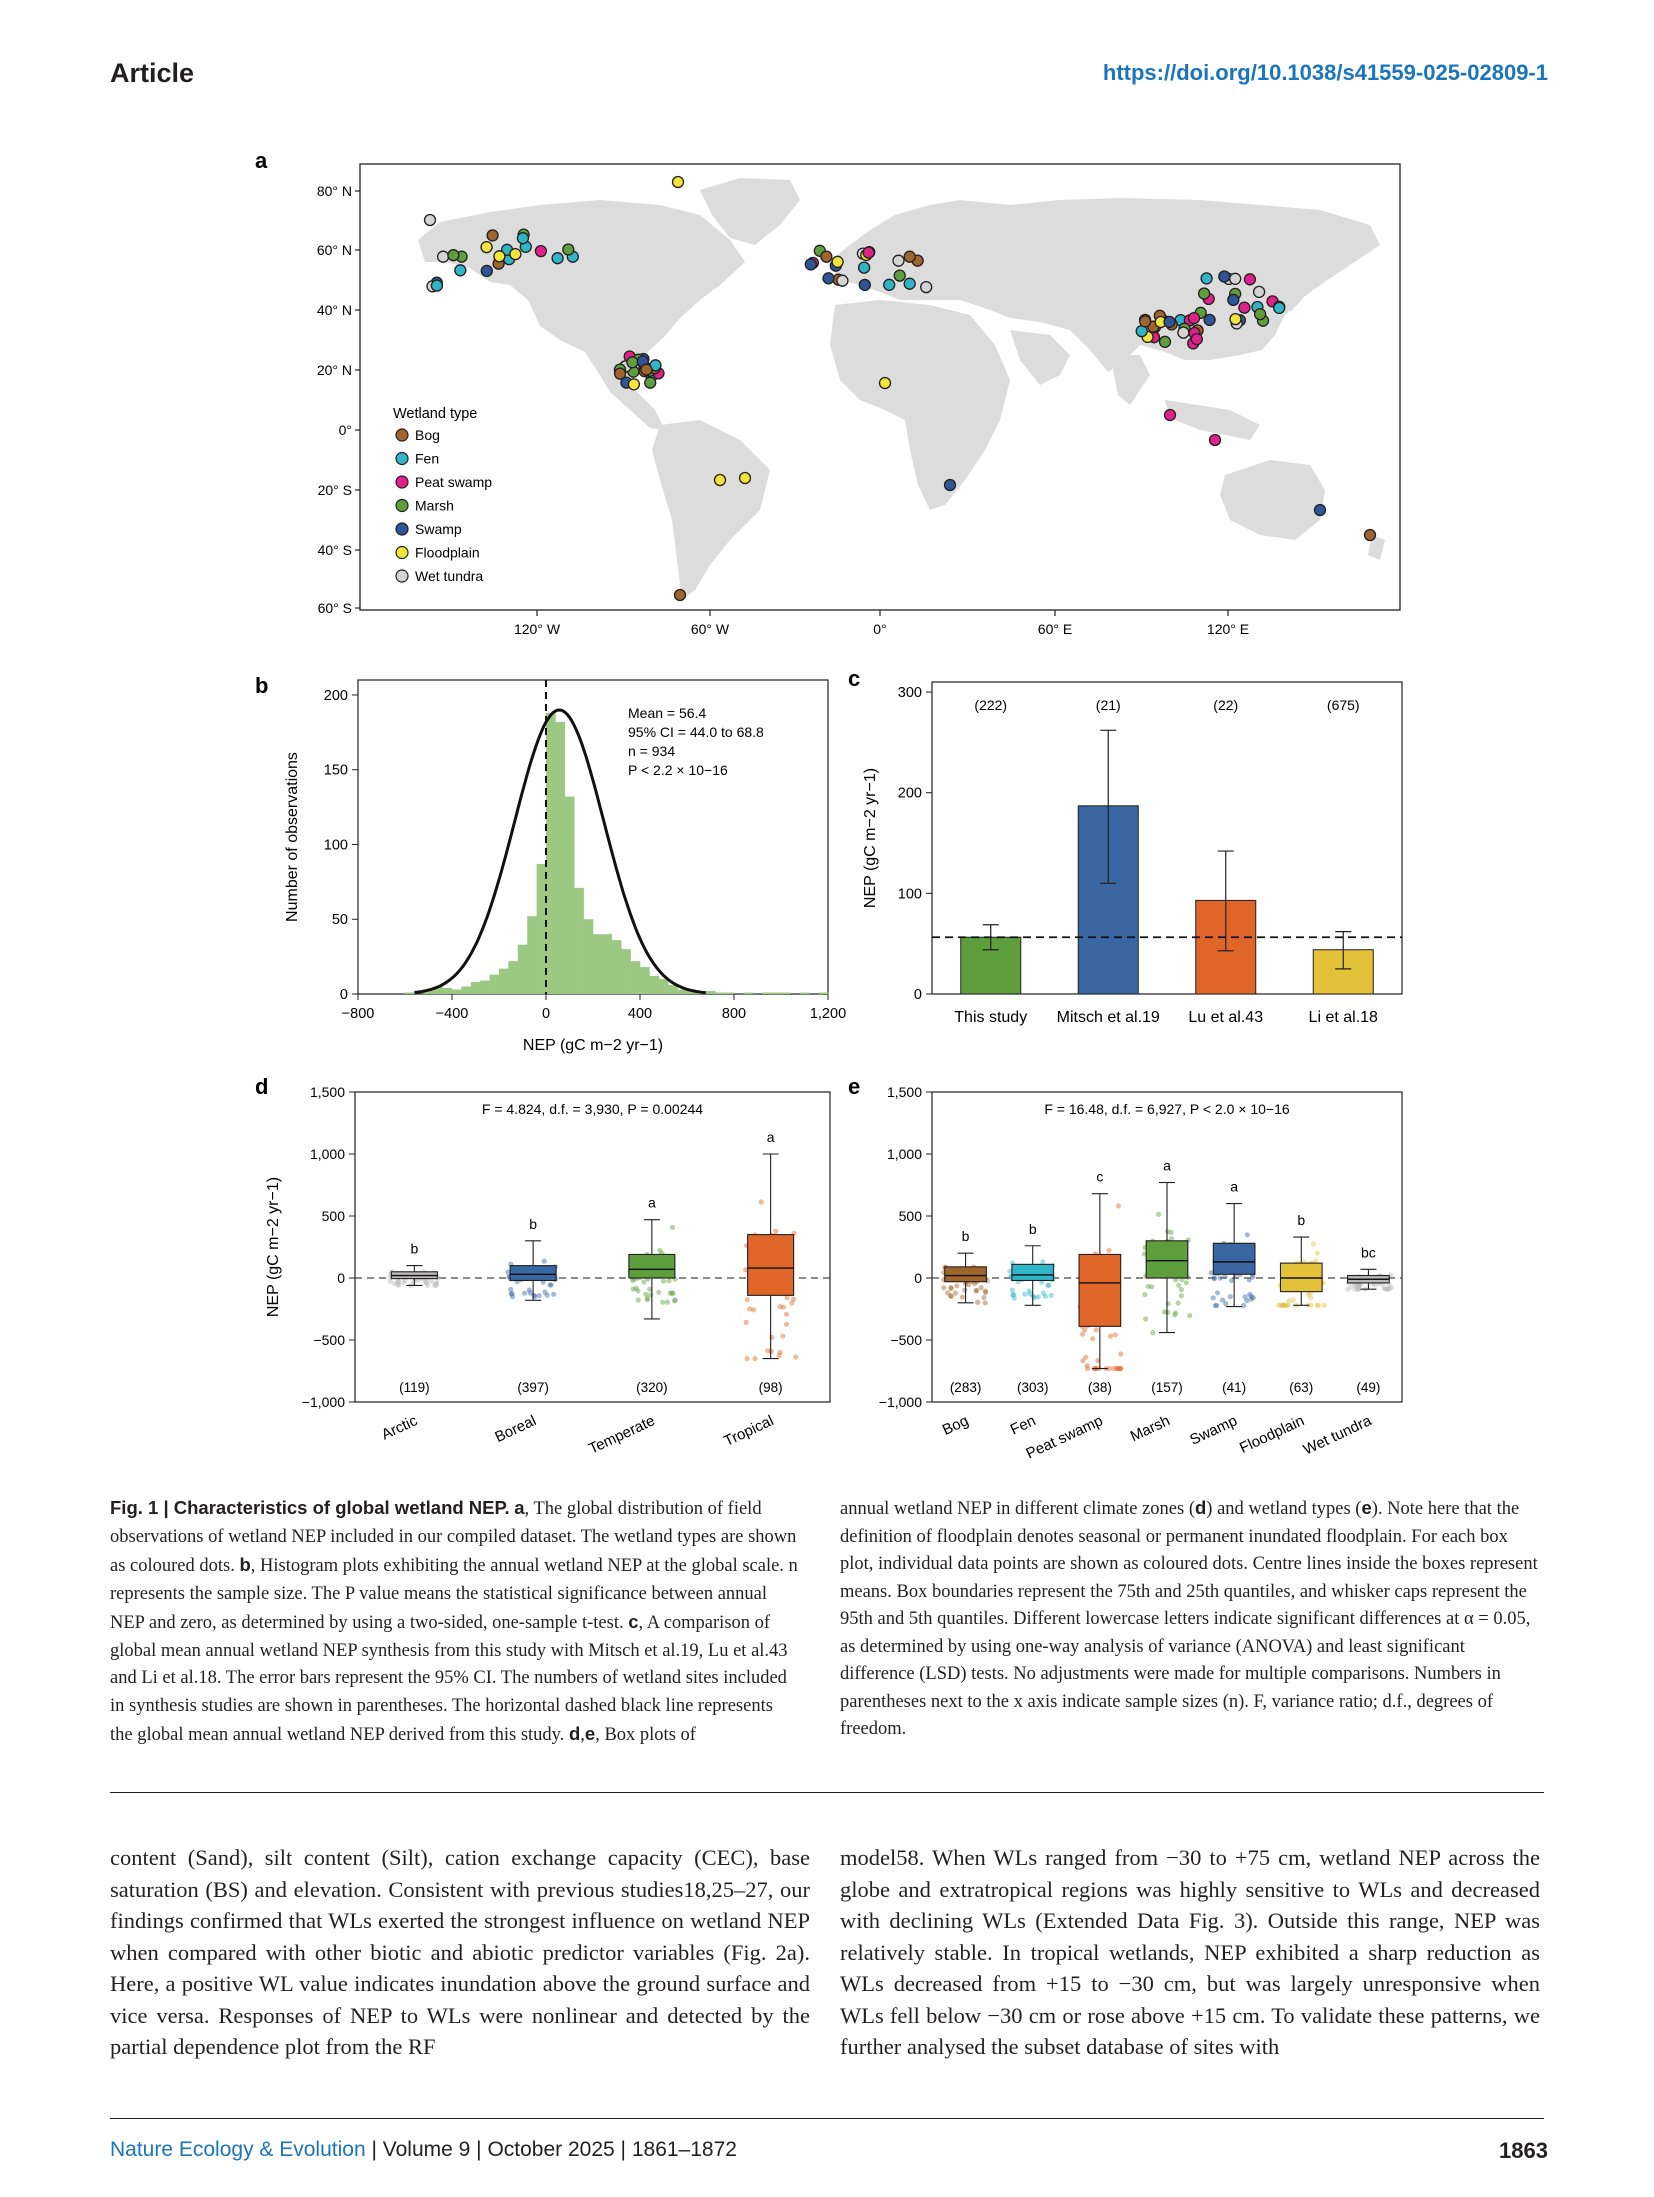 The image size is (1654, 2197). Describe the element at coordinates (640, 1014) in the screenshot. I see `x-tick-label: 400` at that location.